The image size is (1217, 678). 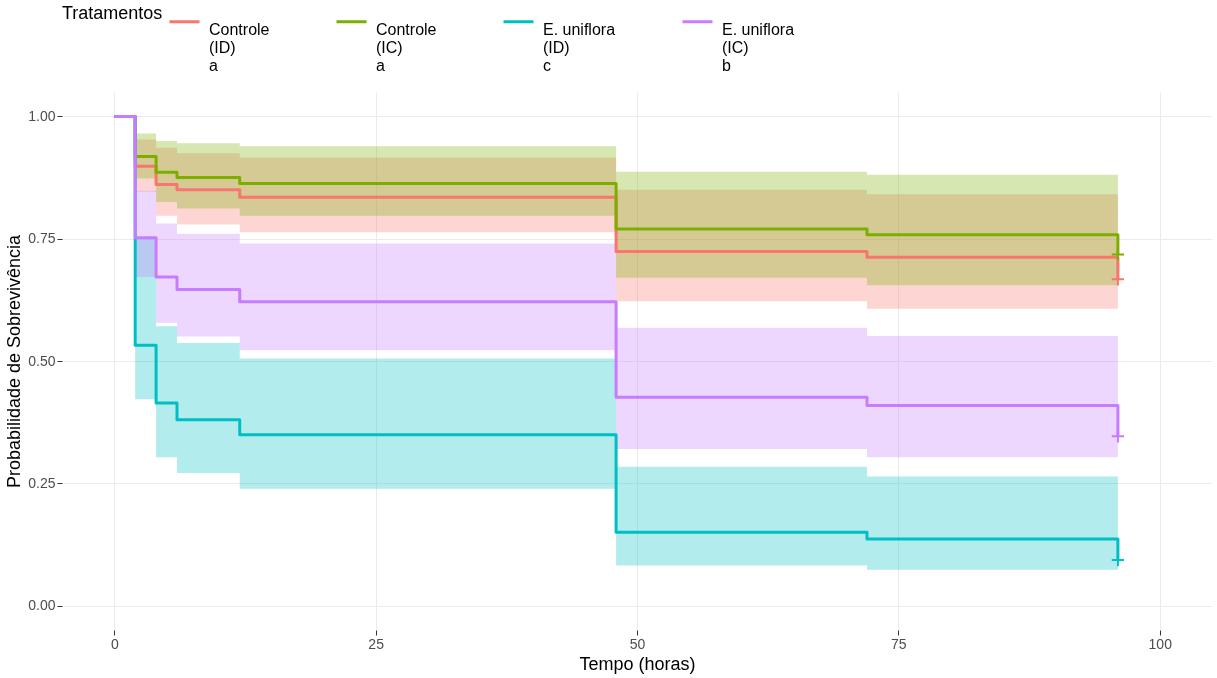 What do you see at coordinates (42, 115) in the screenshot?
I see `y-tick-label: 1.00` at bounding box center [42, 115].